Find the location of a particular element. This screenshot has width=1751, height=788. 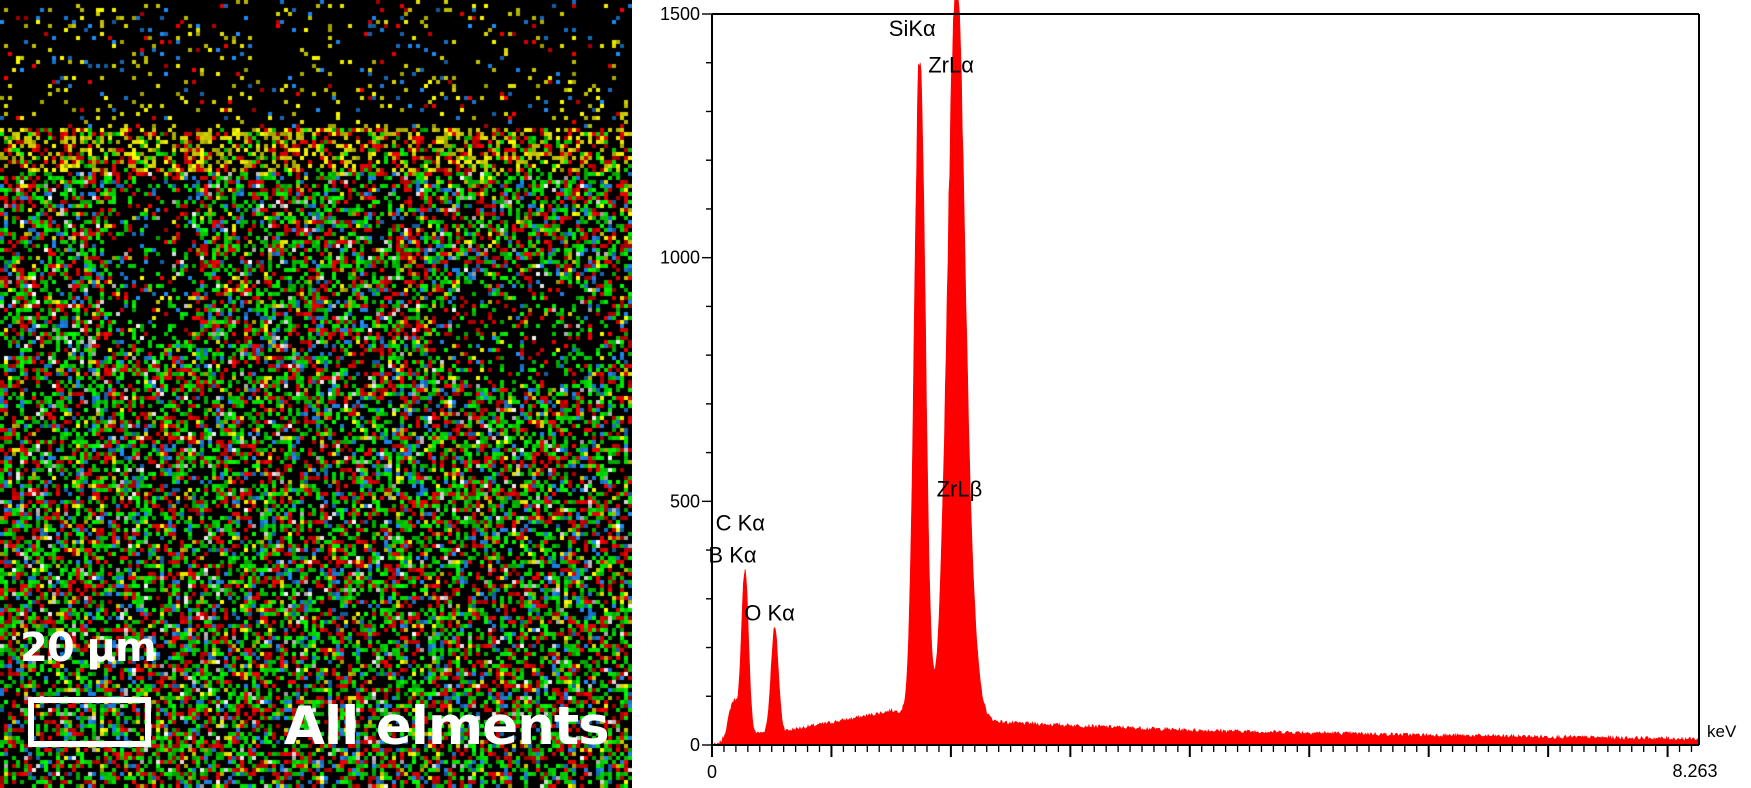

scale-bar is located at coordinates (89, 722).